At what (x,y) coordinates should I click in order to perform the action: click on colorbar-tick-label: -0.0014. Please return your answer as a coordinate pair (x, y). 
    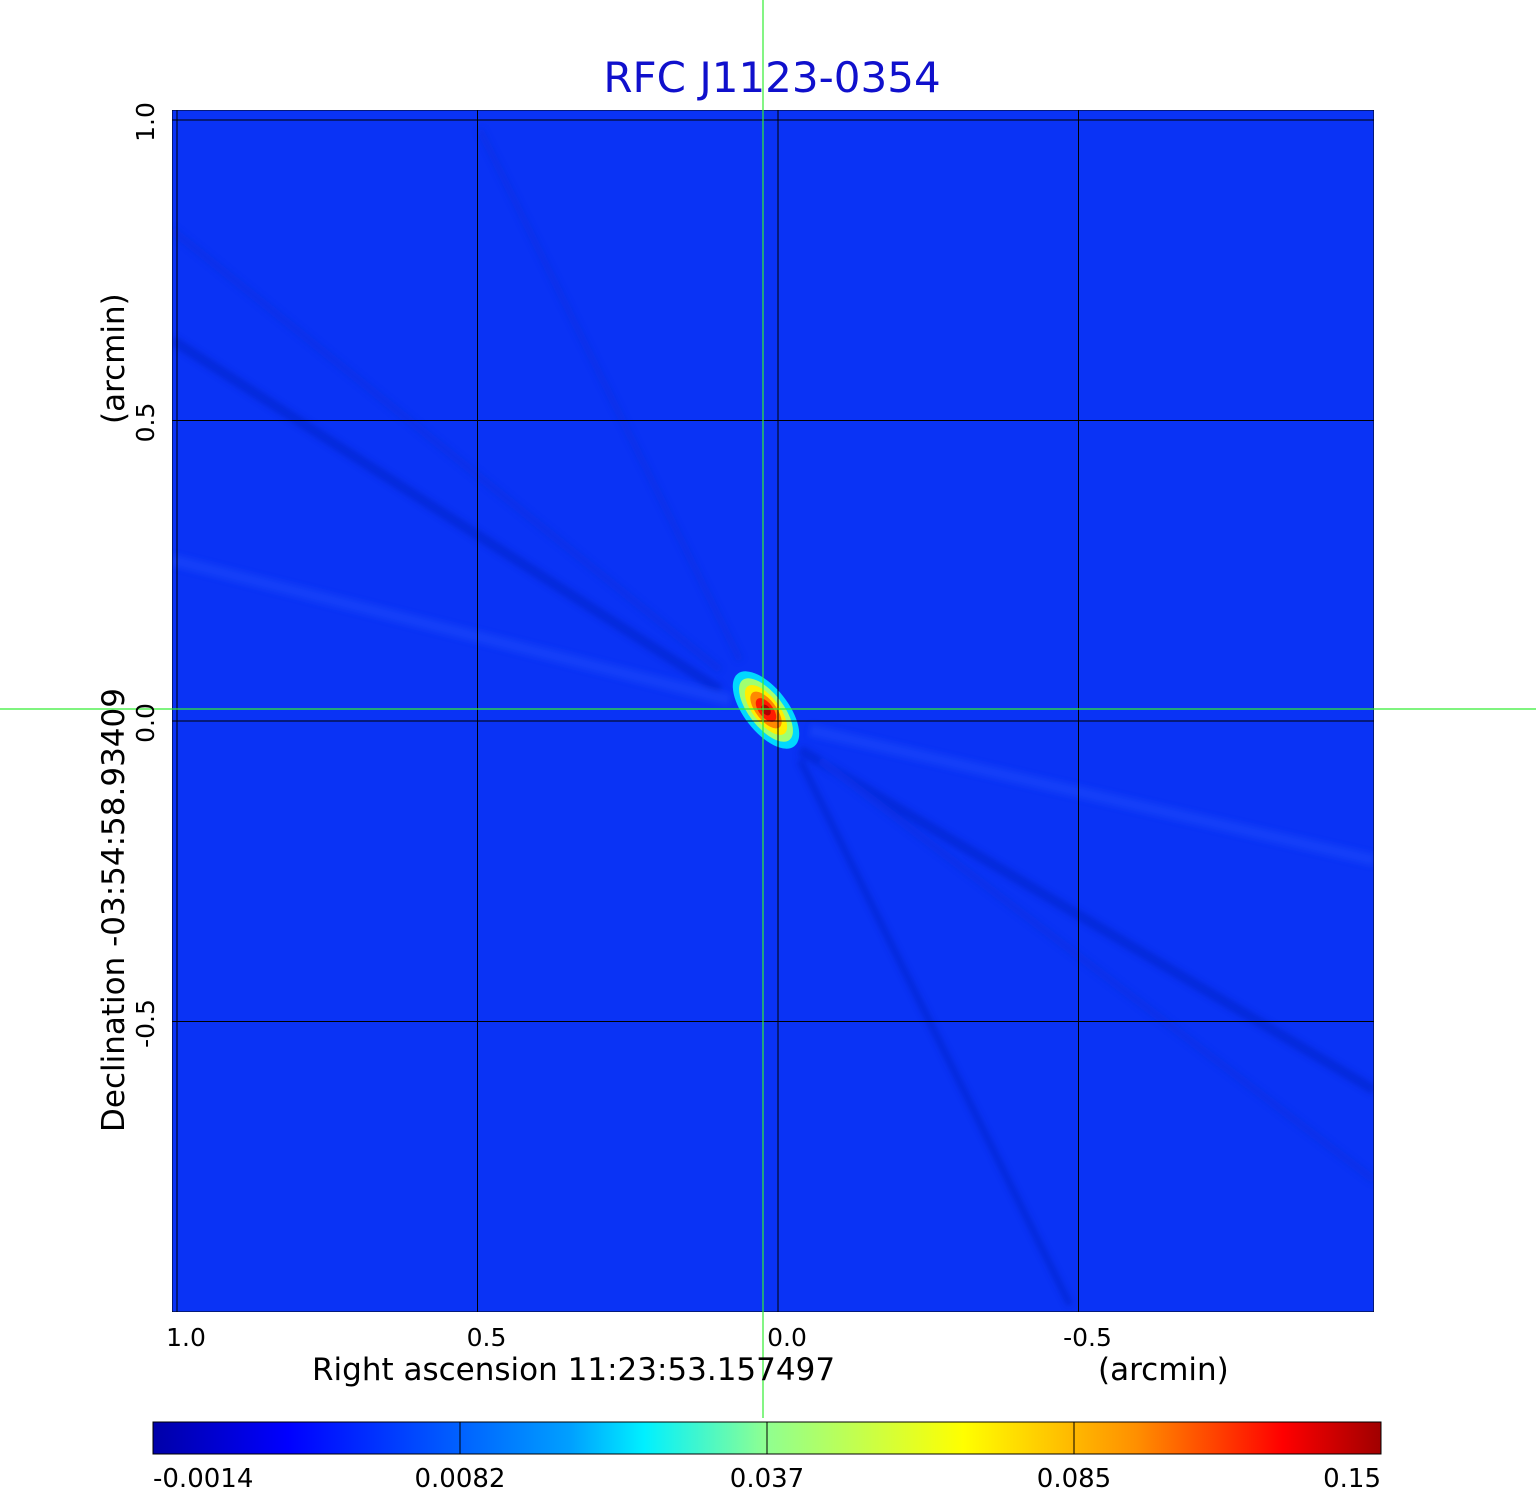
    Looking at the image, I should click on (203, 1479).